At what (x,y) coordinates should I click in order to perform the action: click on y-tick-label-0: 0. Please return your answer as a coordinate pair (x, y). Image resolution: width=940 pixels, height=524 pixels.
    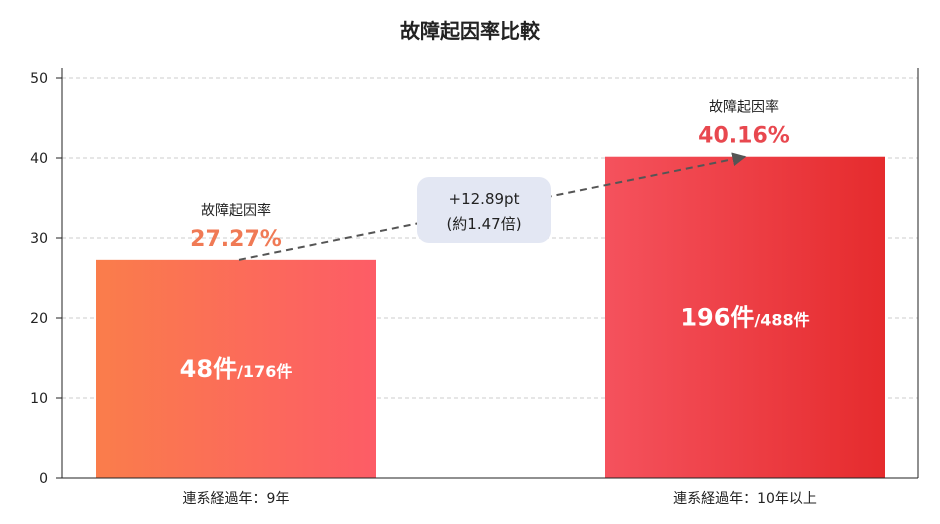
    Looking at the image, I should click on (43, 479).